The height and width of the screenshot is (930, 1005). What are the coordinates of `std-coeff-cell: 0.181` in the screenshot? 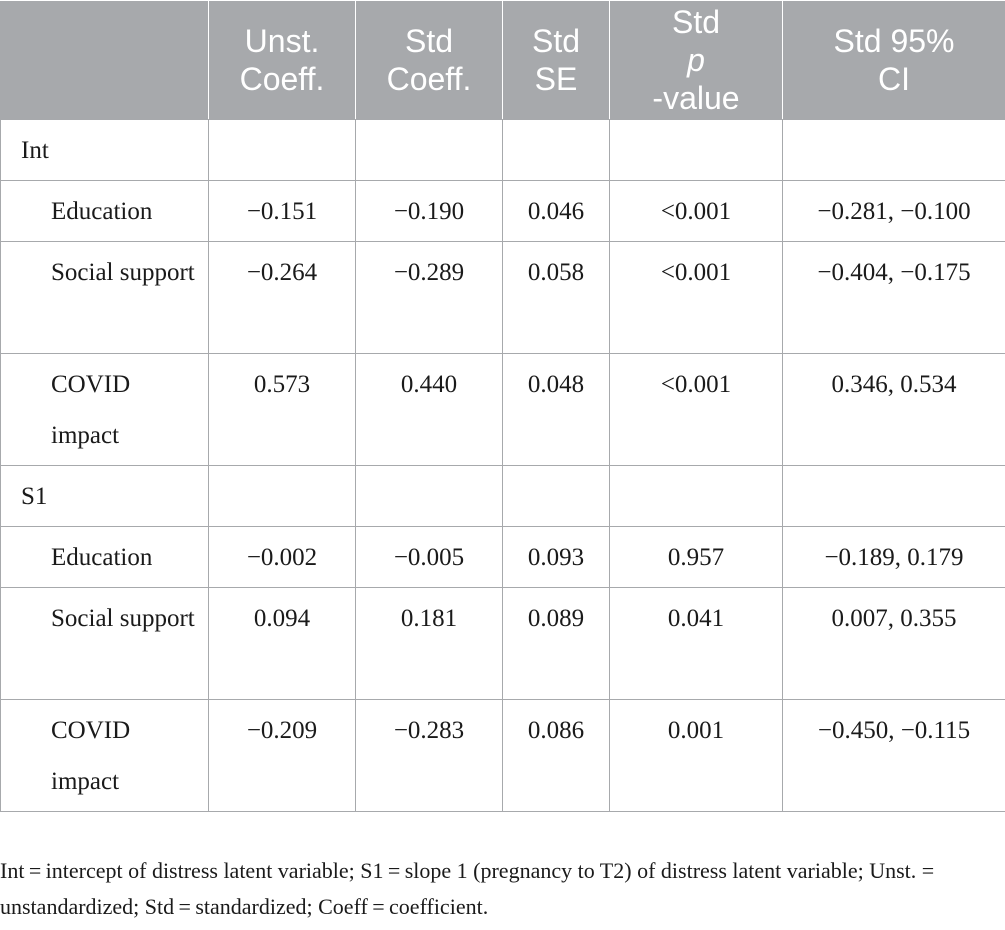 It's located at (429, 643).